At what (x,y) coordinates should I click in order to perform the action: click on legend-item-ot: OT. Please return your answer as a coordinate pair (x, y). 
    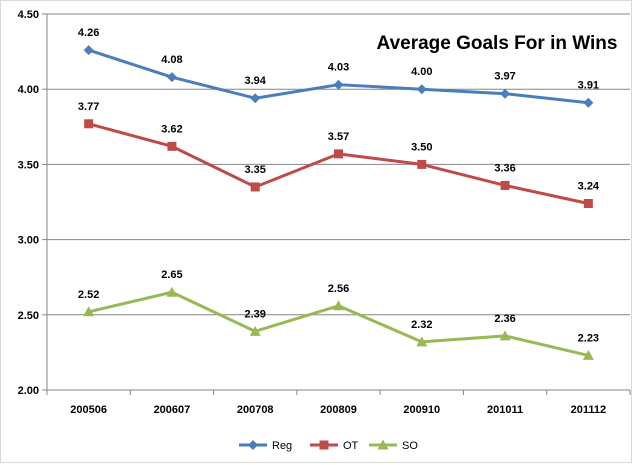
    Looking at the image, I should click on (334, 446).